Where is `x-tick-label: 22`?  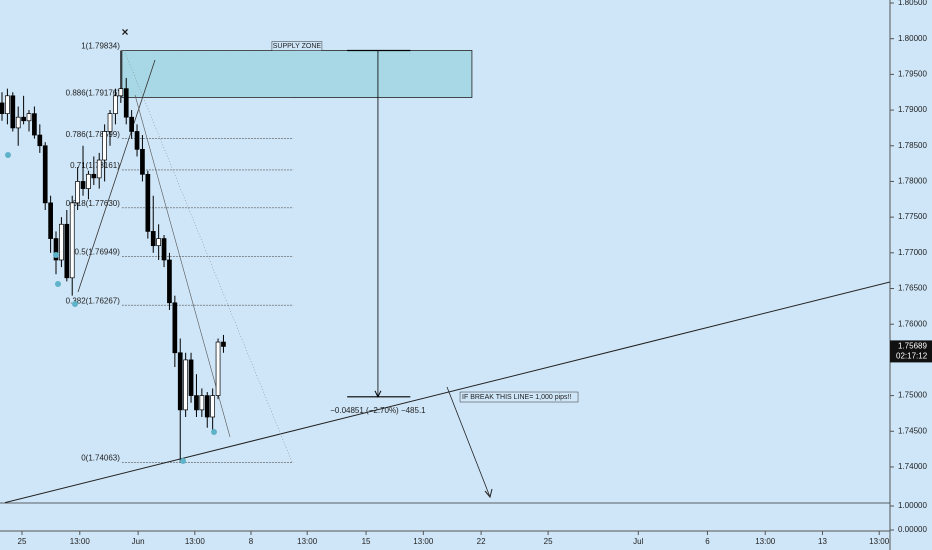
x-tick-label: 22 is located at coordinates (481, 541).